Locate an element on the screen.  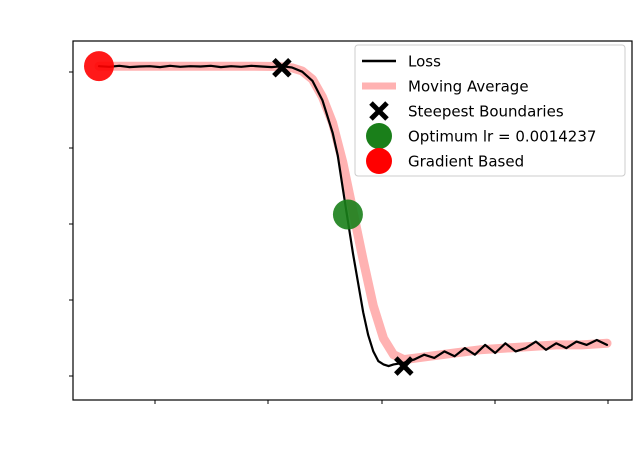
legend-label-gradient-based: Gradient Based is located at coordinates (466, 162).